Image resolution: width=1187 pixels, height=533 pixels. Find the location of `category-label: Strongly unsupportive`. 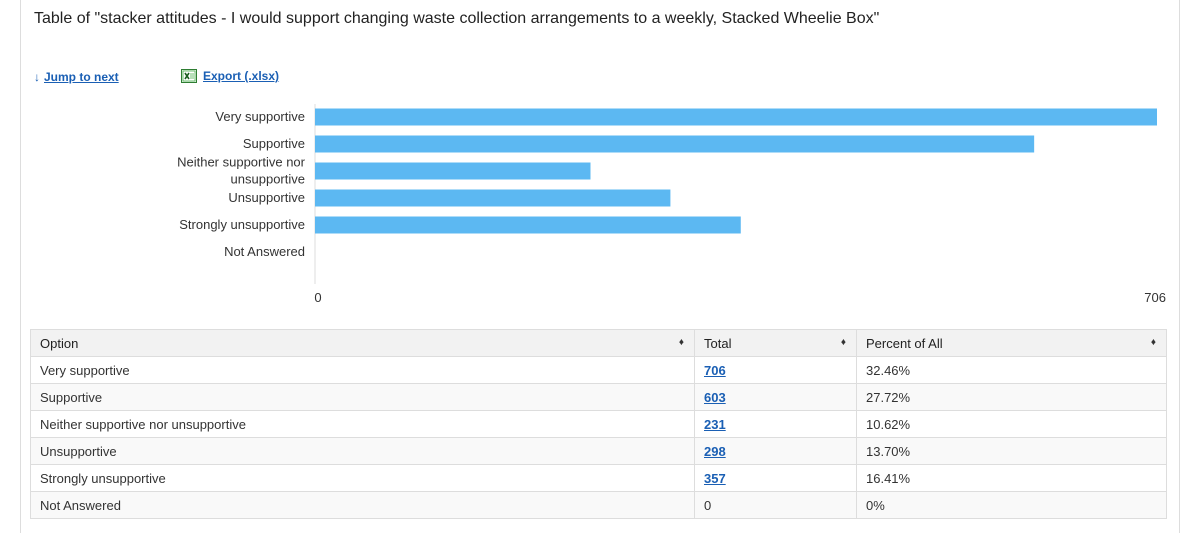

category-label: Strongly unsupportive is located at coordinates (242, 224).